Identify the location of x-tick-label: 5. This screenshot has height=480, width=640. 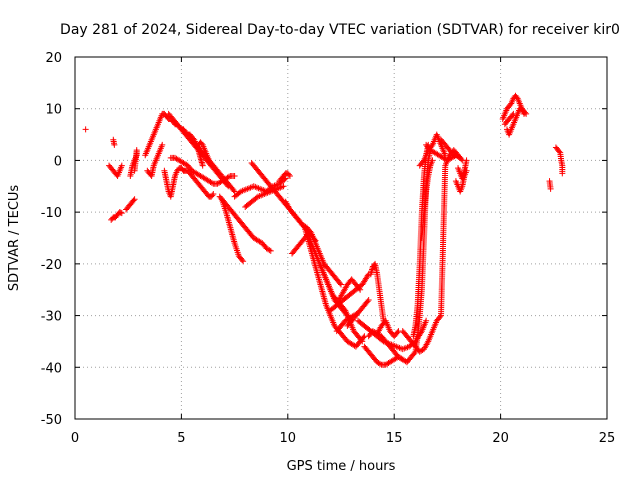
(181, 438).